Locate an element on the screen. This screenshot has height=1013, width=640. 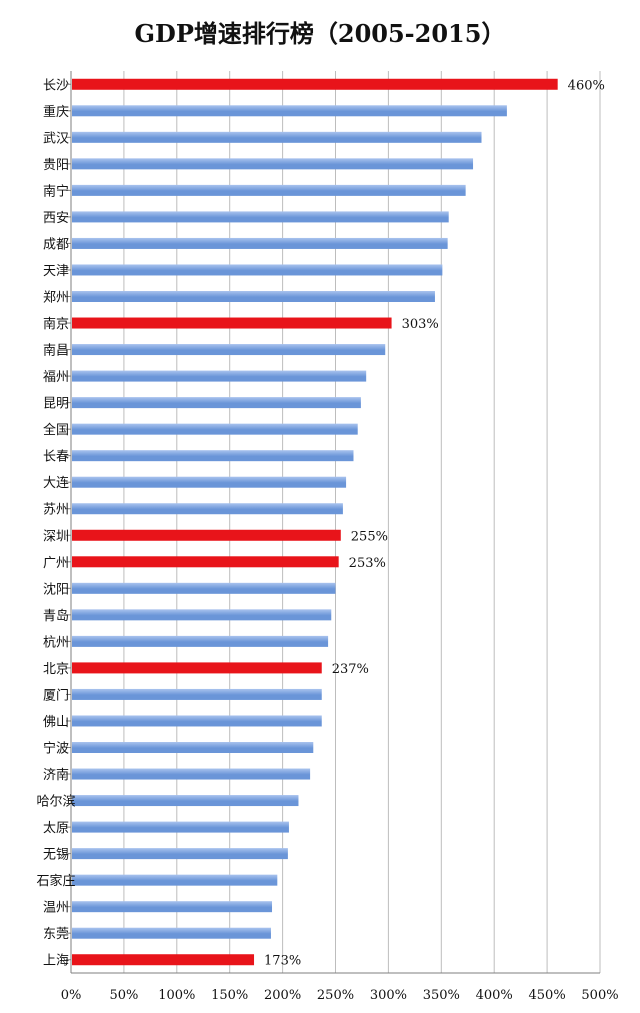
category-label: 福州 is located at coordinates (56, 377).